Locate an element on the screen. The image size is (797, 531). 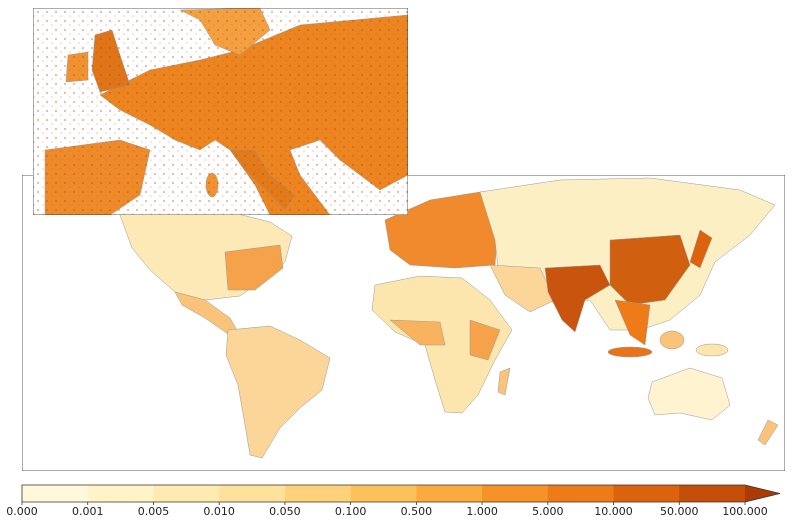
colorbar-tick-label: 100.000 is located at coordinates (745, 511).